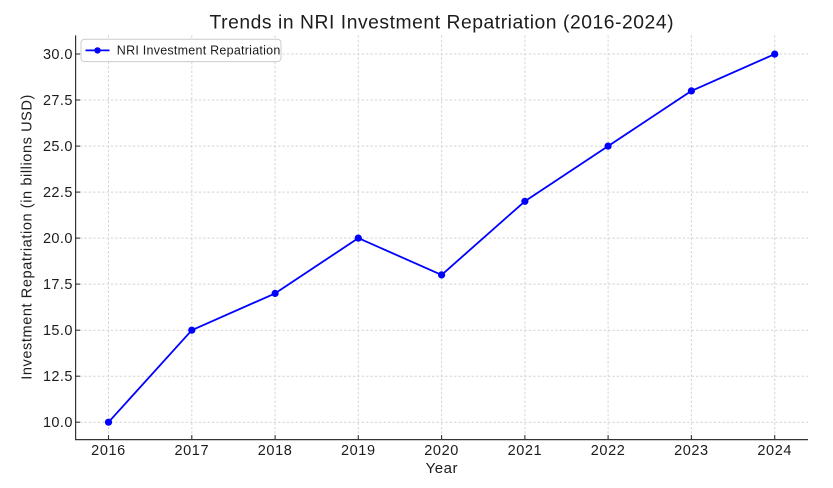  Describe the element at coordinates (58, 331) in the screenshot. I see `svg-text: 15.0` at that location.